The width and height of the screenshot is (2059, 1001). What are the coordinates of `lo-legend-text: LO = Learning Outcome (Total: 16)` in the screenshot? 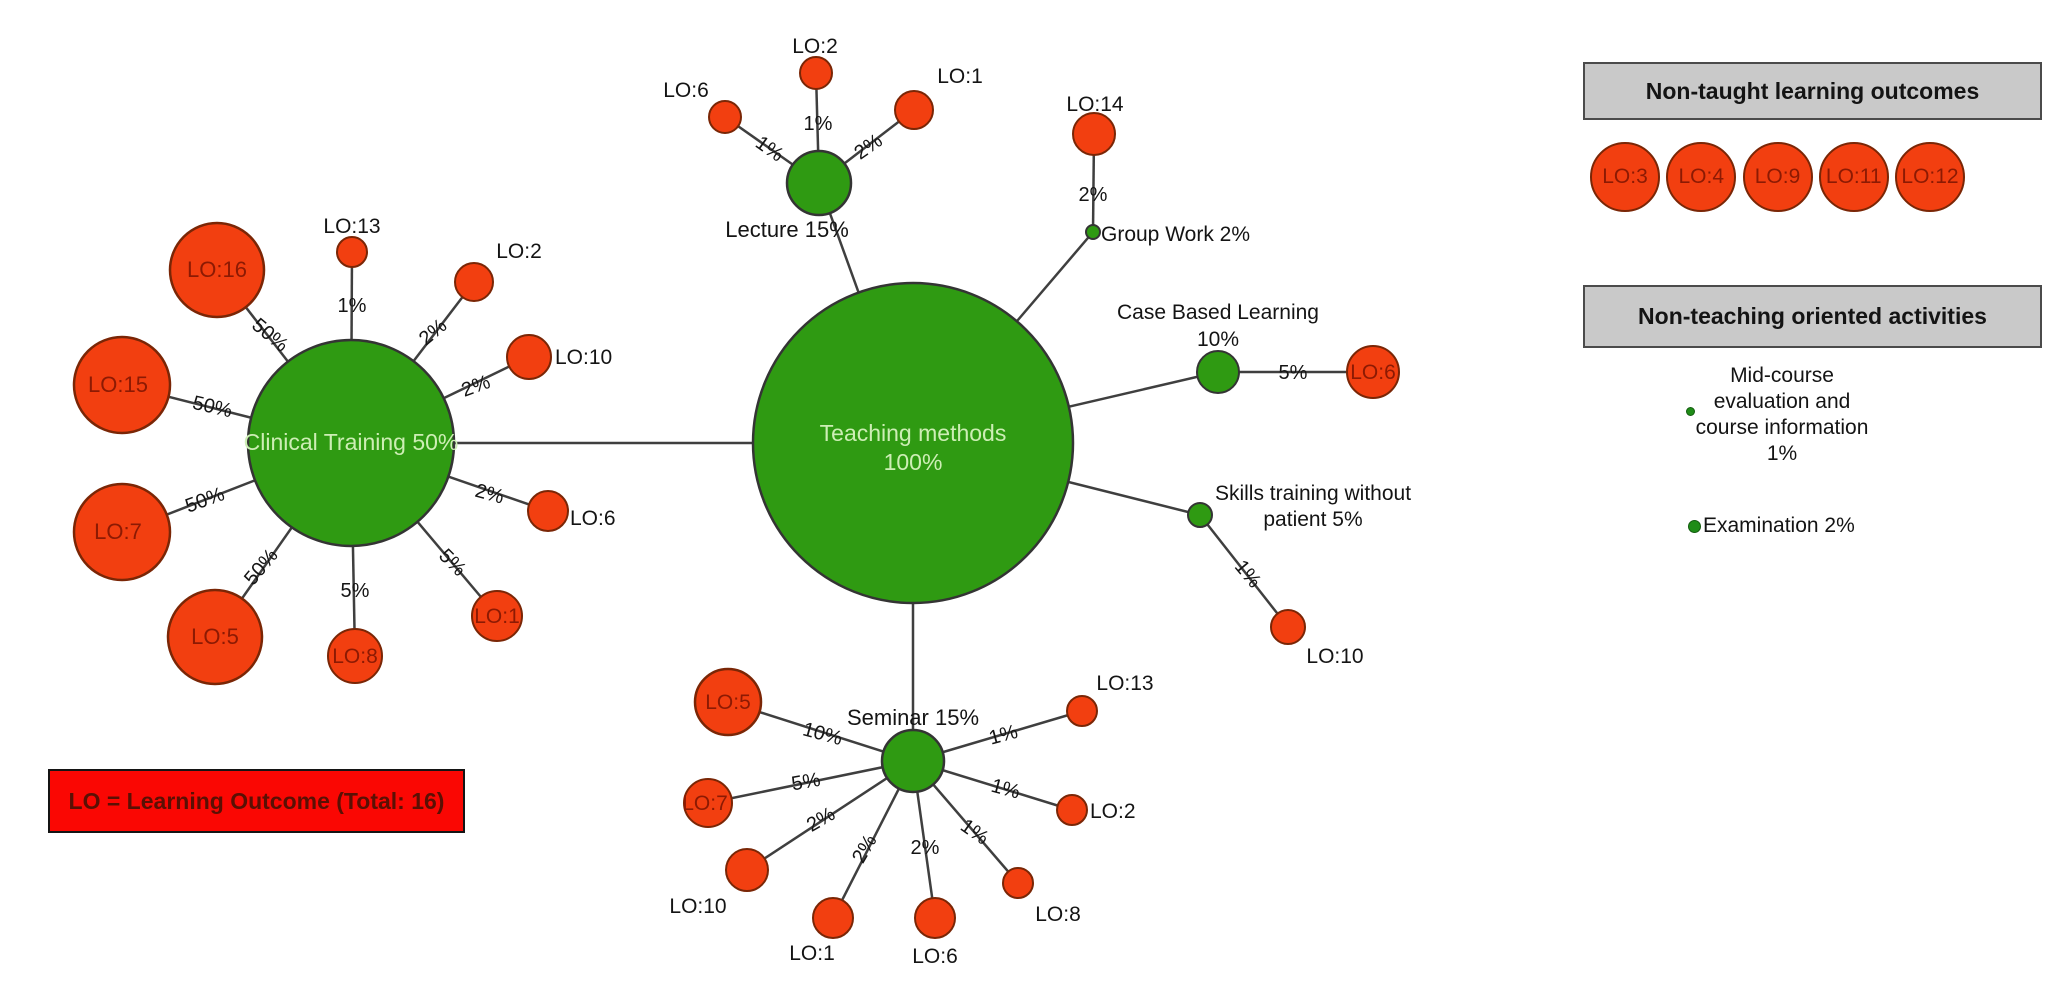 It's located at (256, 800).